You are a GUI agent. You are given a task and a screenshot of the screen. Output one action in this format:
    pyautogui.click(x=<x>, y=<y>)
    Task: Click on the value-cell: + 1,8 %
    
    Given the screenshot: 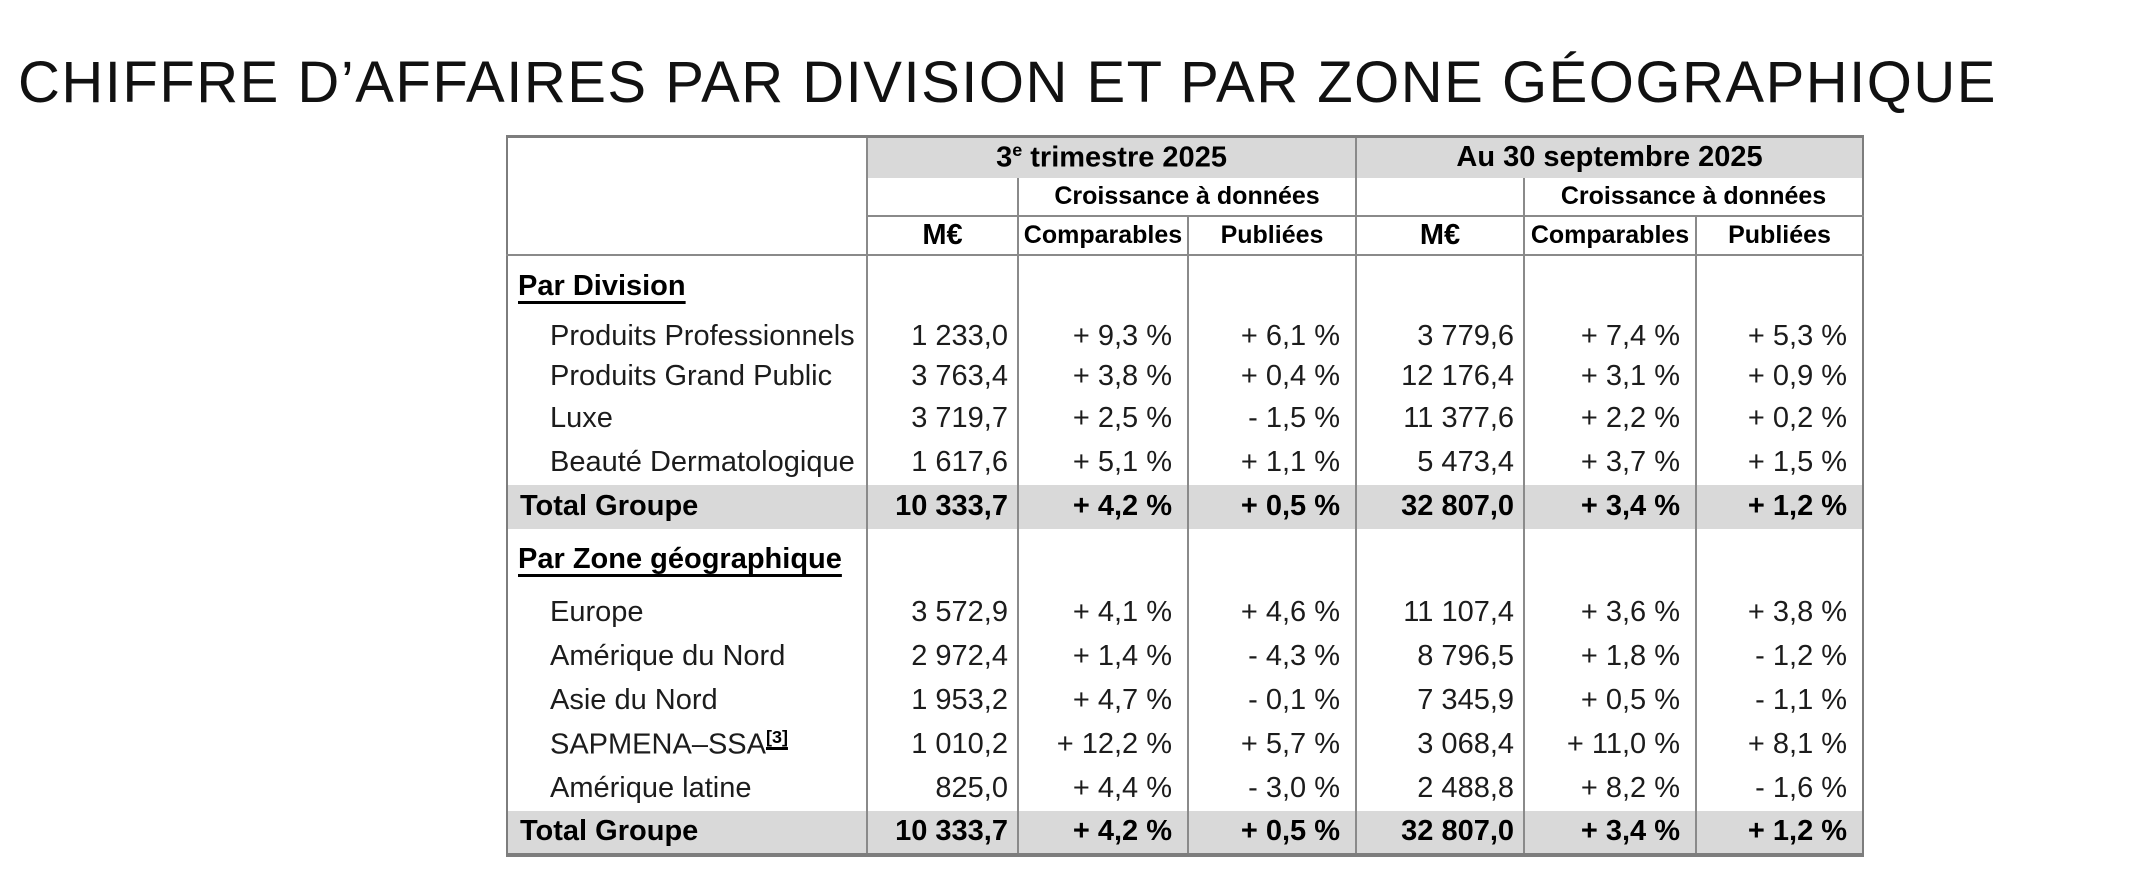 What is the action you would take?
    pyautogui.click(x=1610, y=656)
    